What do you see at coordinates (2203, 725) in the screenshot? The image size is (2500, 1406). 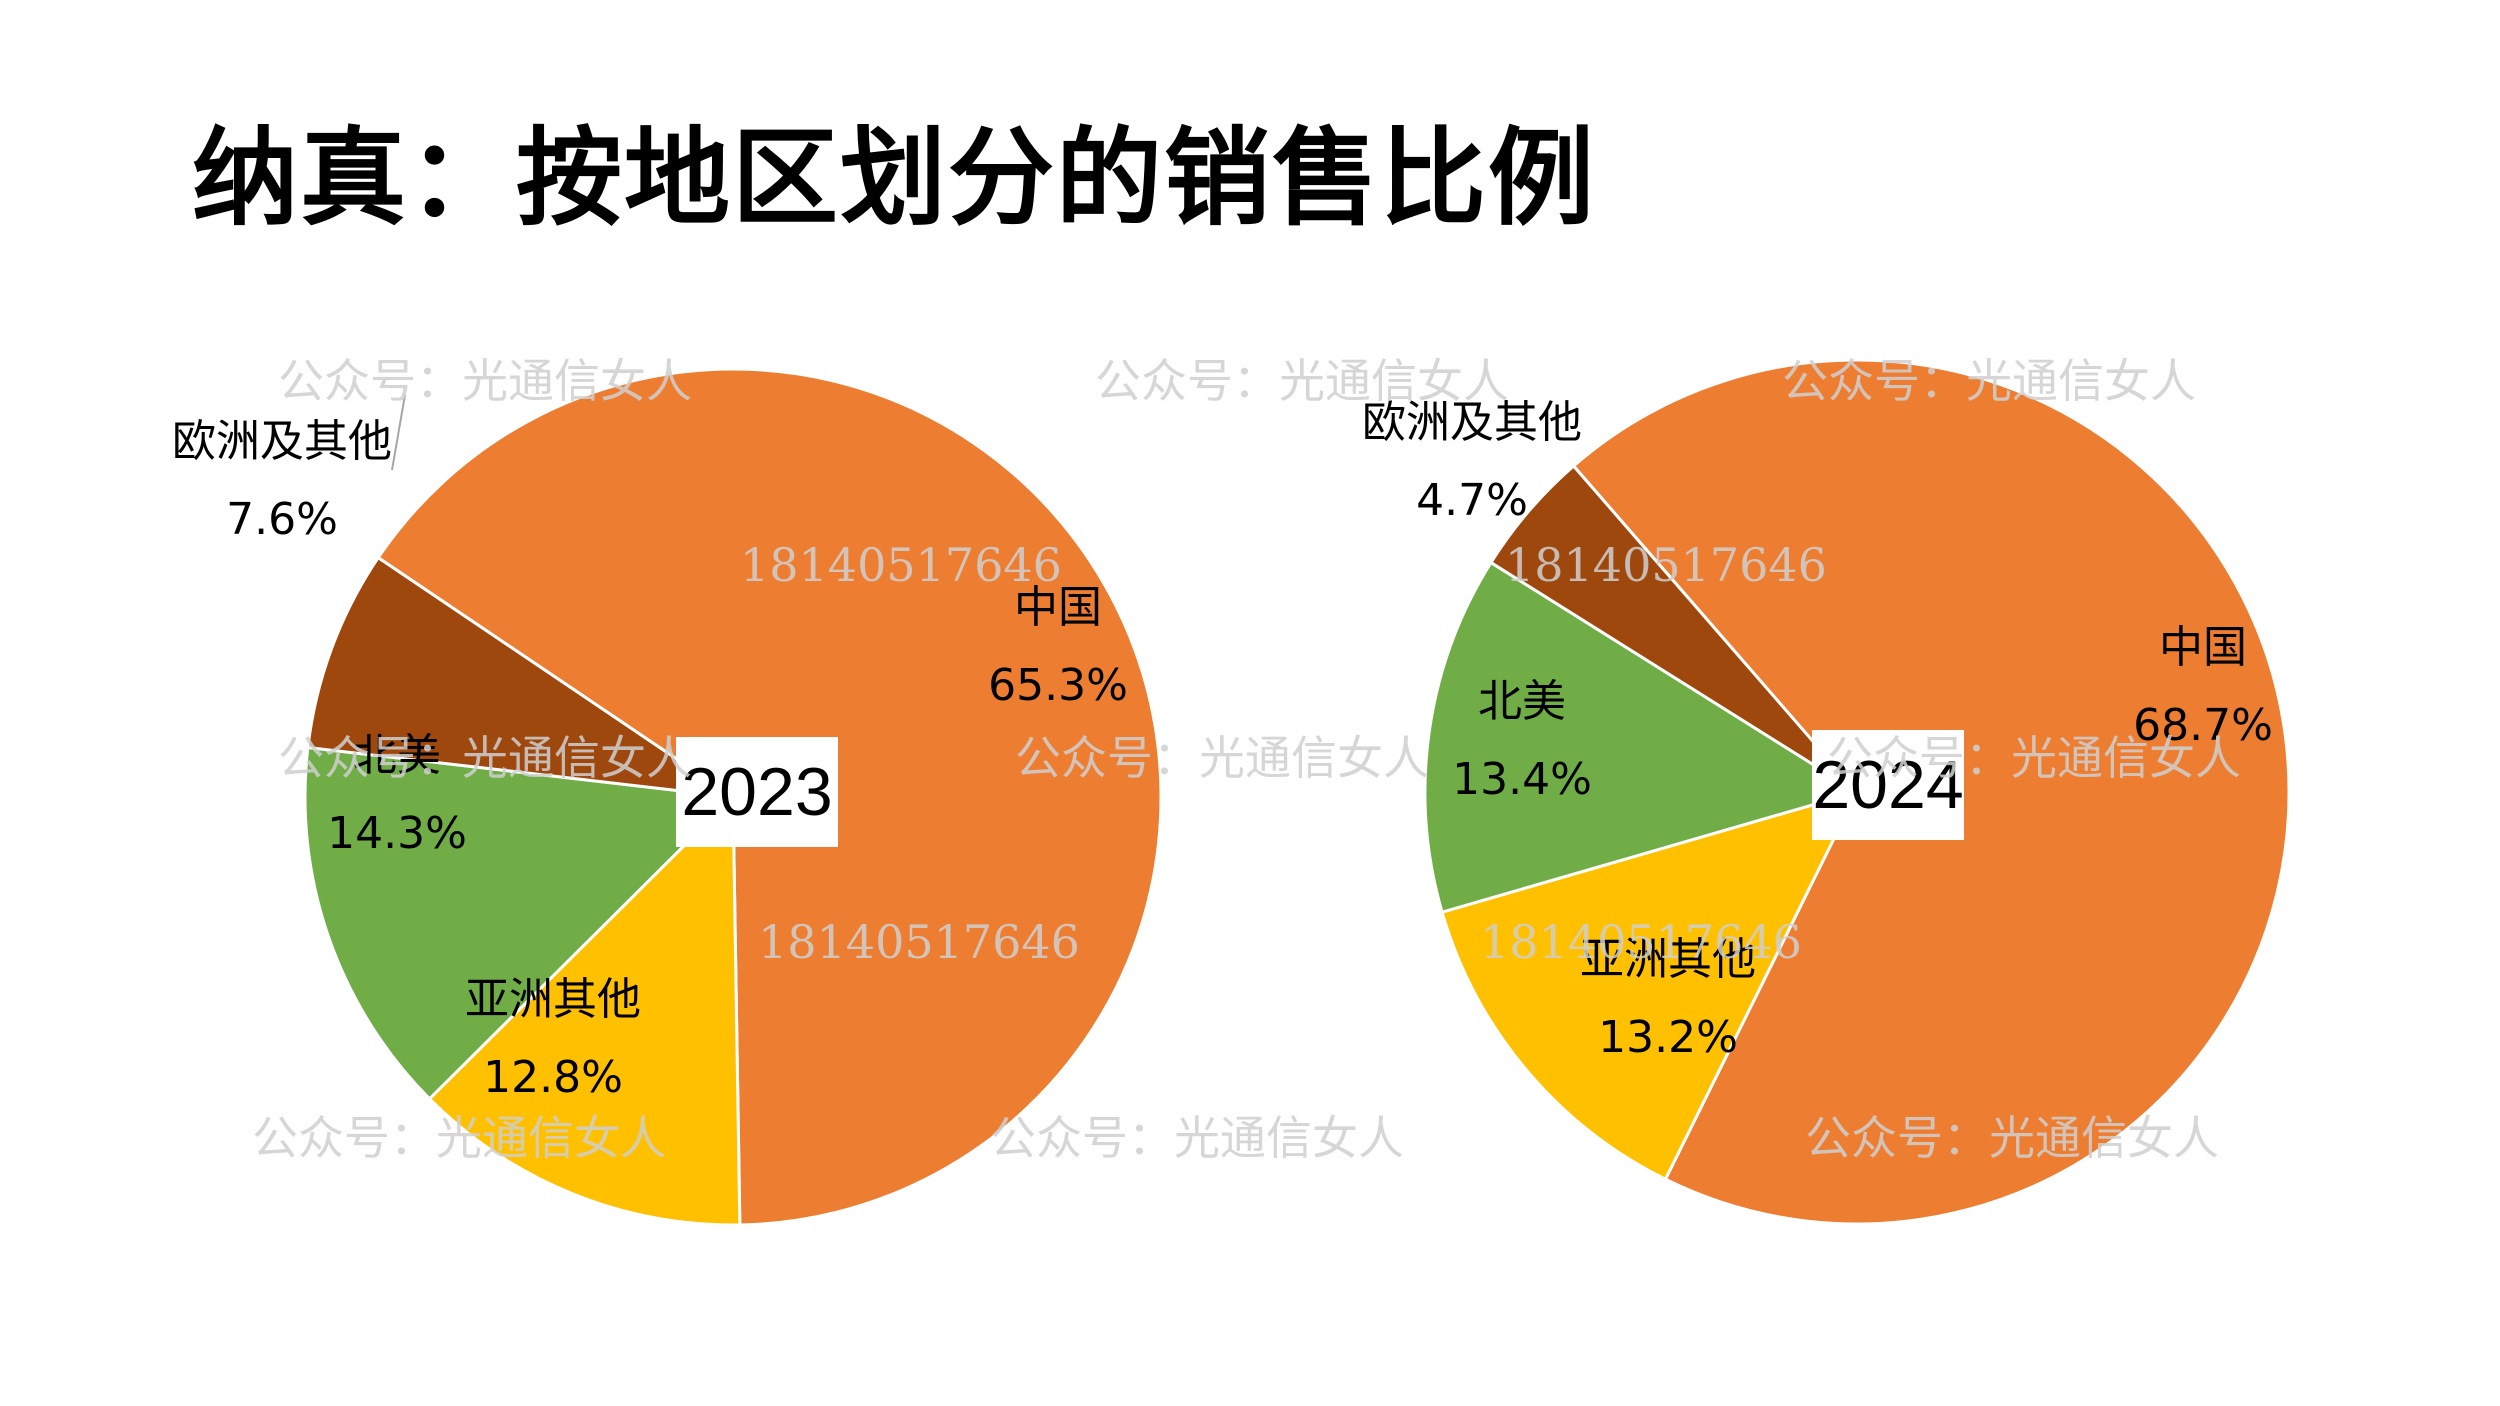 I see `slice-value-china-2024: 68.7%` at bounding box center [2203, 725].